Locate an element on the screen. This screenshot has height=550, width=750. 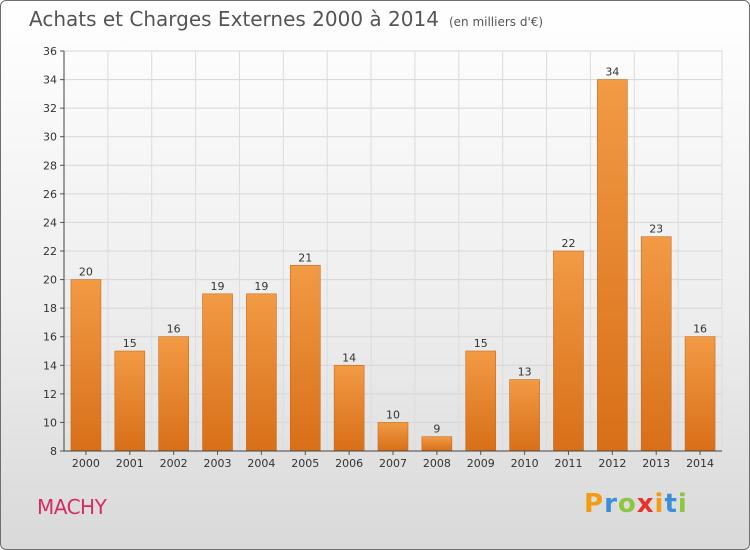
town-name: MACHY is located at coordinates (72, 507).